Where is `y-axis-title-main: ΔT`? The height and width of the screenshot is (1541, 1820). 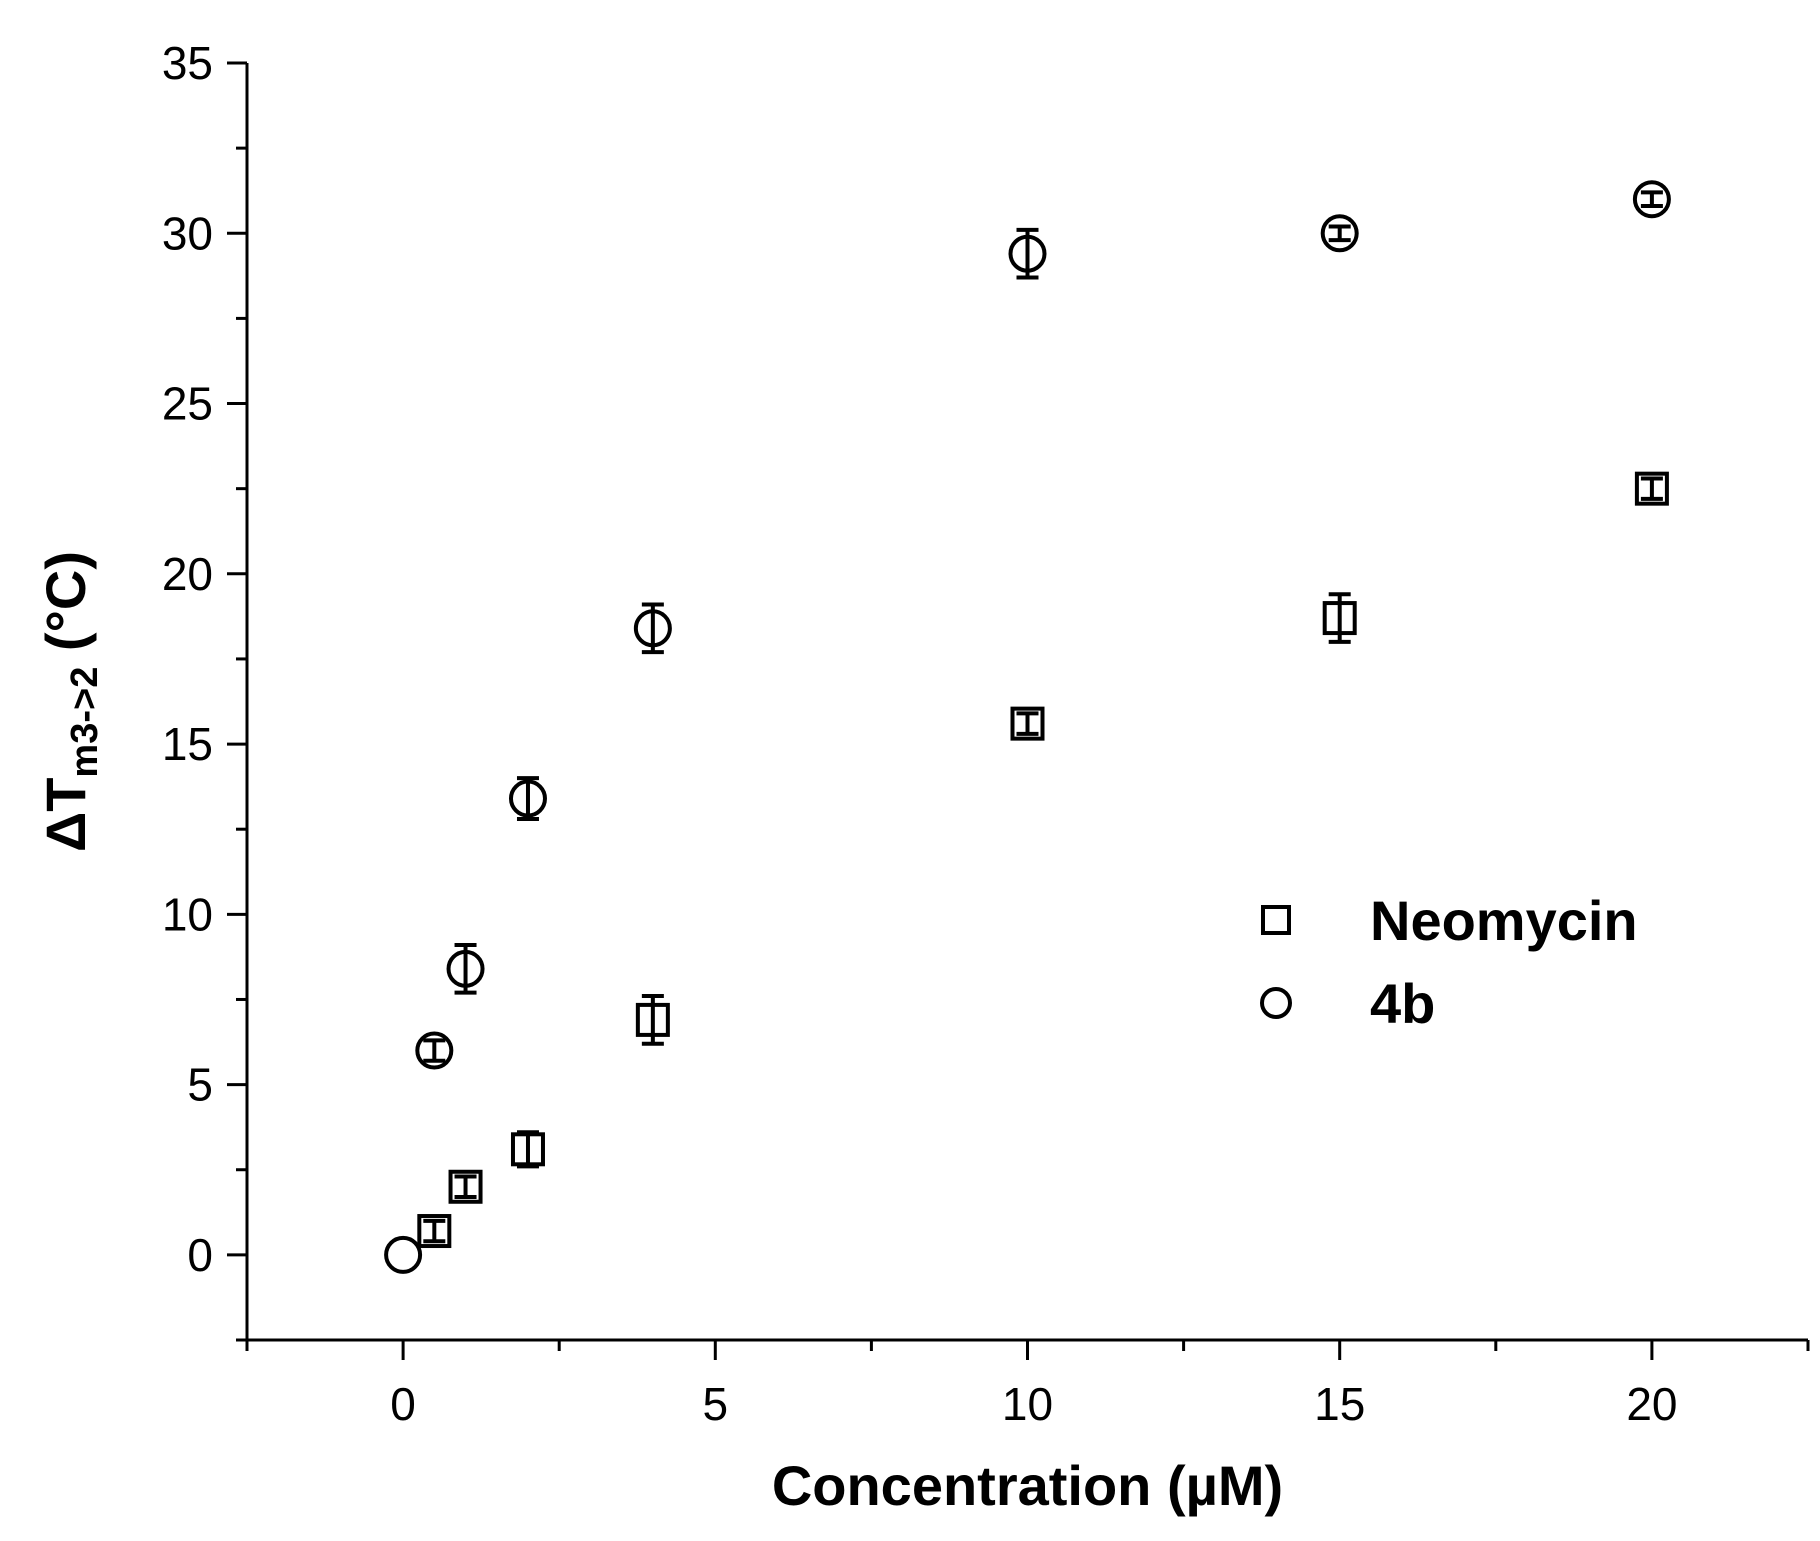
y-axis-title-main: ΔT is located at coordinates (65, 815).